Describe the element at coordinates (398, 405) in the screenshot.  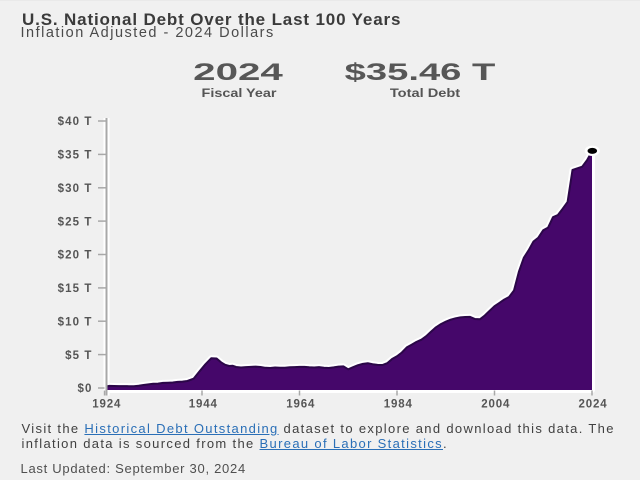
I see `svg-text: 1984` at that location.